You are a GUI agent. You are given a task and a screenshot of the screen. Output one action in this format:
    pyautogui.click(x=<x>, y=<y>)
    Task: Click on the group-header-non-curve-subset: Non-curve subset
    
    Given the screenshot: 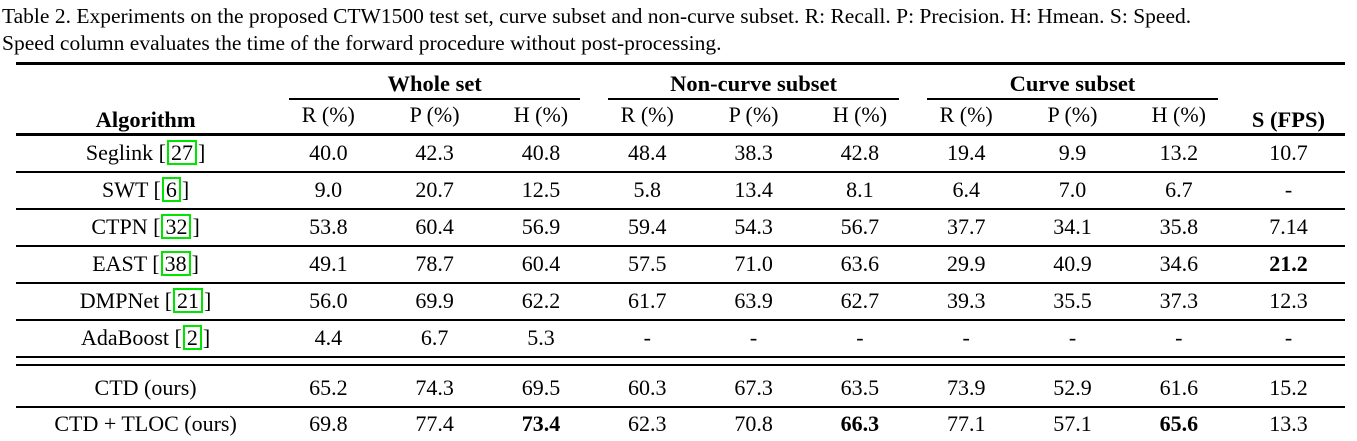 What is the action you would take?
    pyautogui.click(x=753, y=82)
    